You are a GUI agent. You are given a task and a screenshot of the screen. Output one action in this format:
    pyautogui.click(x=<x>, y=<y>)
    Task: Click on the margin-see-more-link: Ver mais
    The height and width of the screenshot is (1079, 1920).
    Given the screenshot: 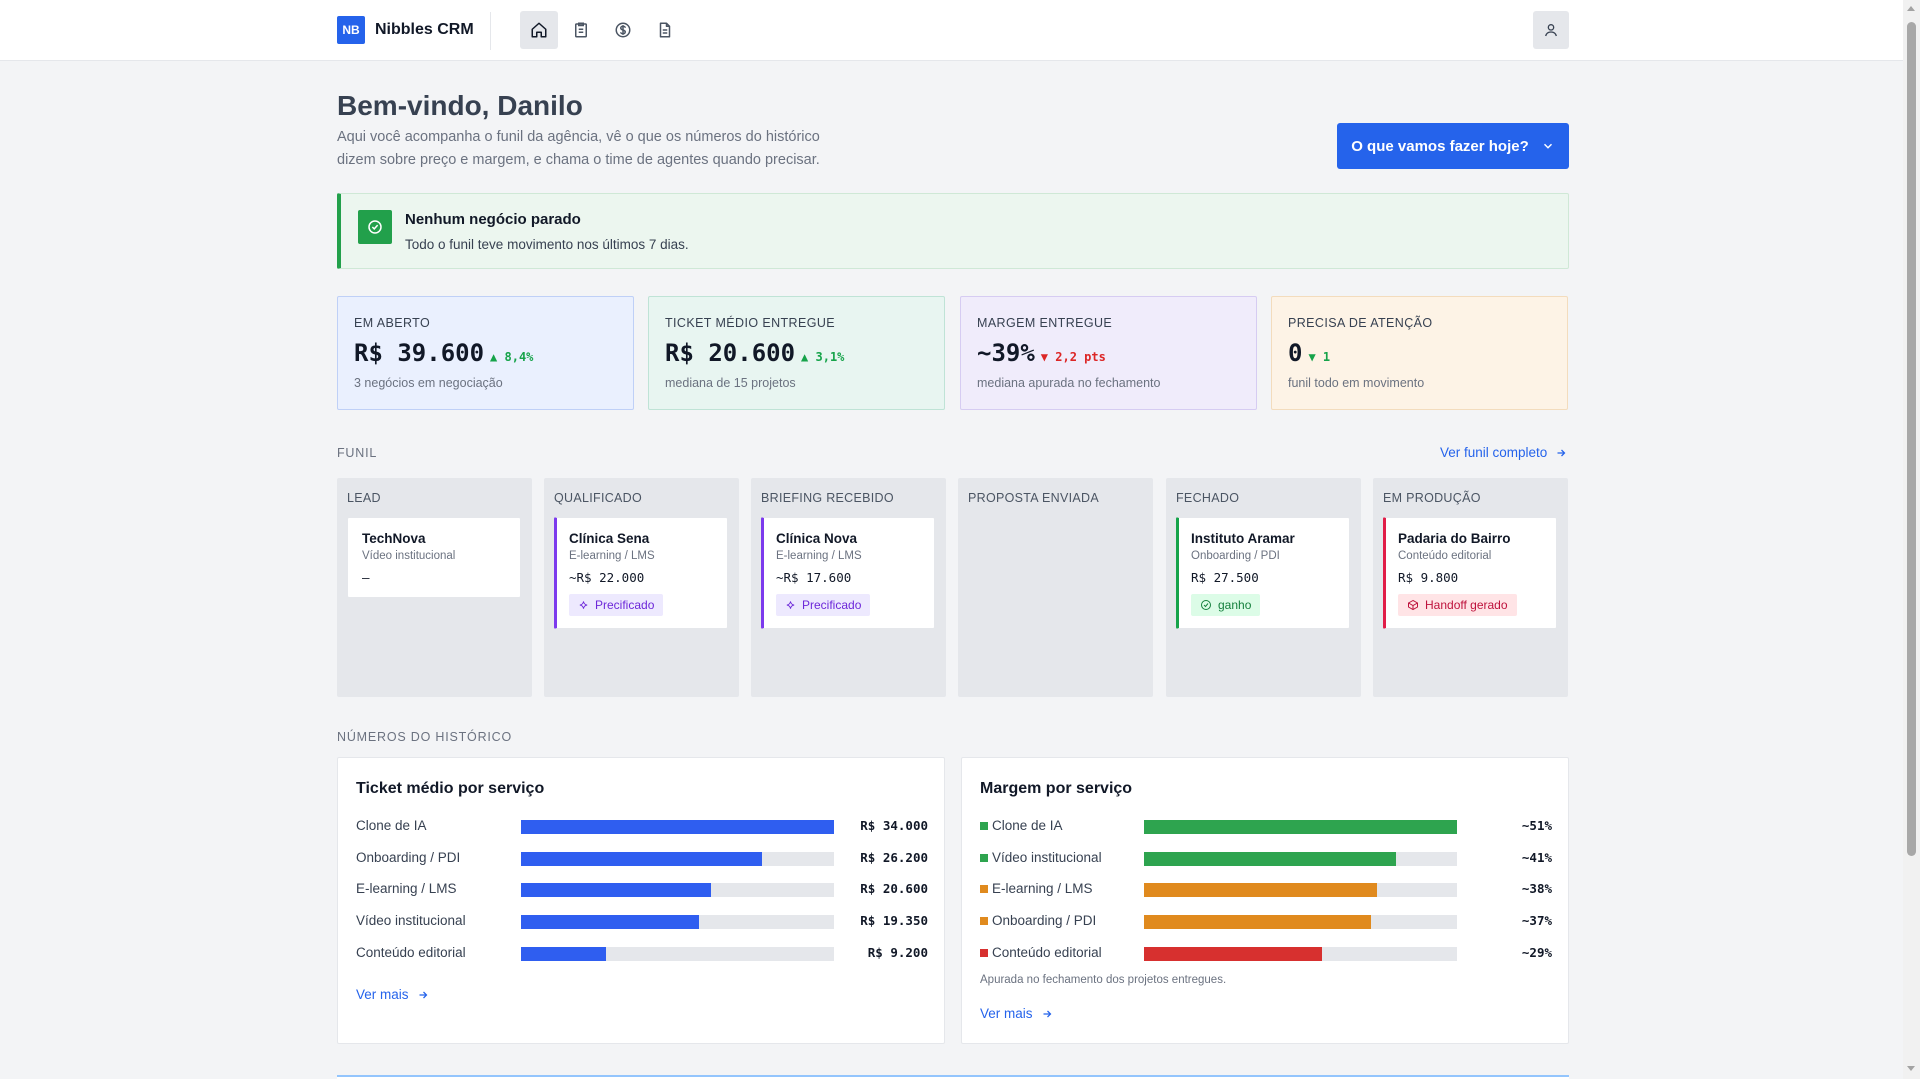 What is the action you would take?
    pyautogui.click(x=1016, y=1013)
    